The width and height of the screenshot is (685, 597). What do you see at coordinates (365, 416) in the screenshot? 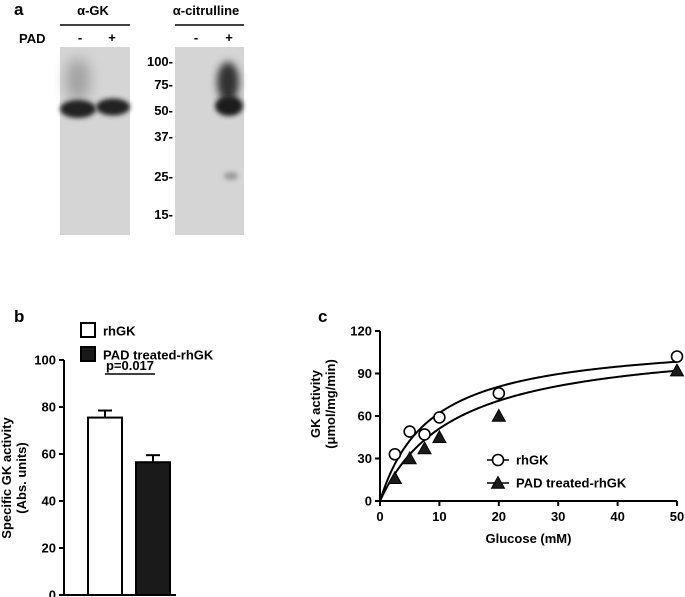
I see `y-tick-label-2: 60` at bounding box center [365, 416].